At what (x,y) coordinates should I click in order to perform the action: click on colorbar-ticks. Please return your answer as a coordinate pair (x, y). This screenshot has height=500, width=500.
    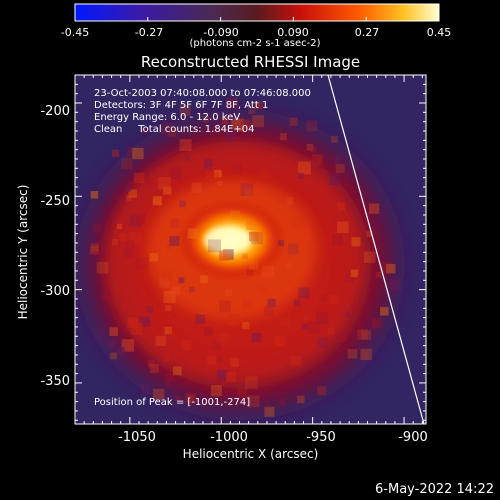
    Looking at the image, I should click on (257, 19).